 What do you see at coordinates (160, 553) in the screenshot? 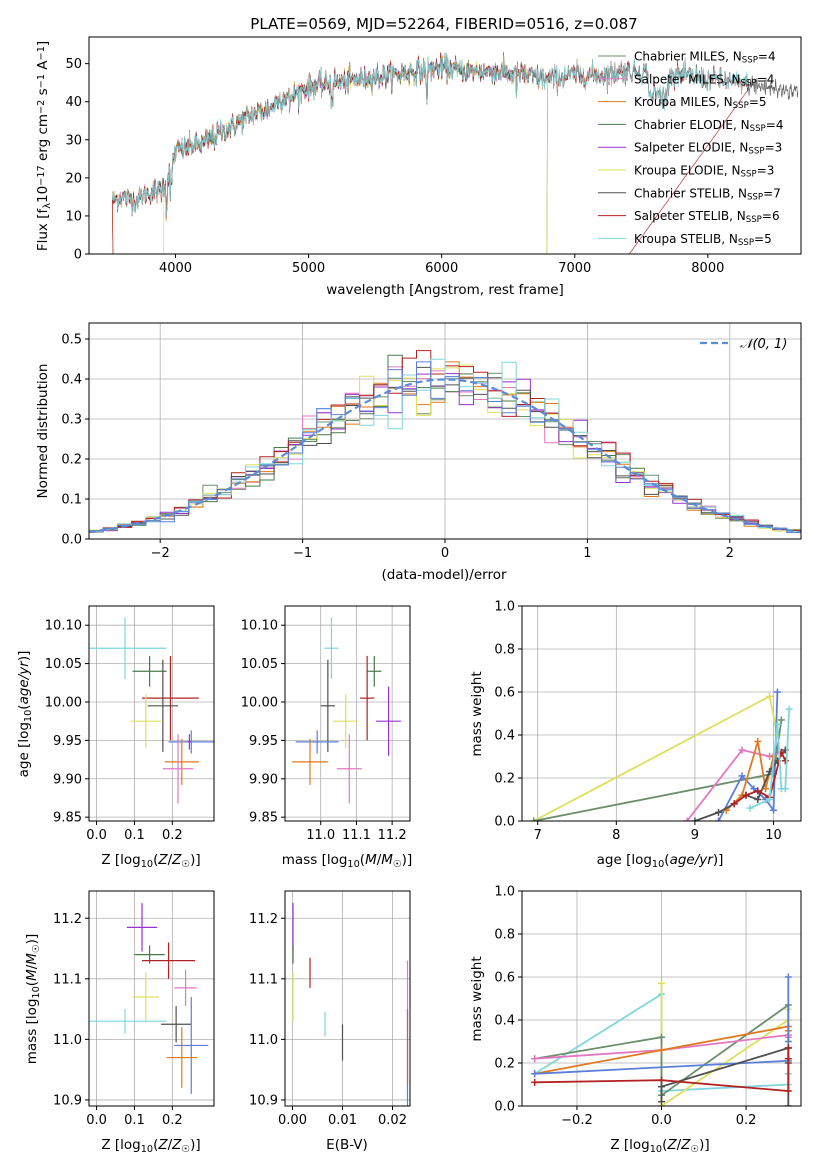
I see `x-tick-label: −2` at bounding box center [160, 553].